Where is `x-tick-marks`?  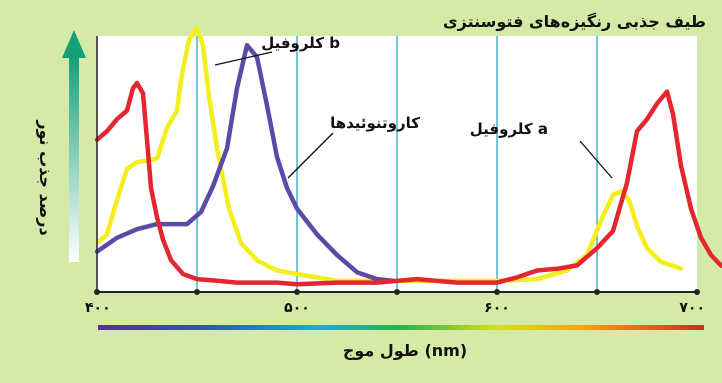 x-tick-marks is located at coordinates (397, 292).